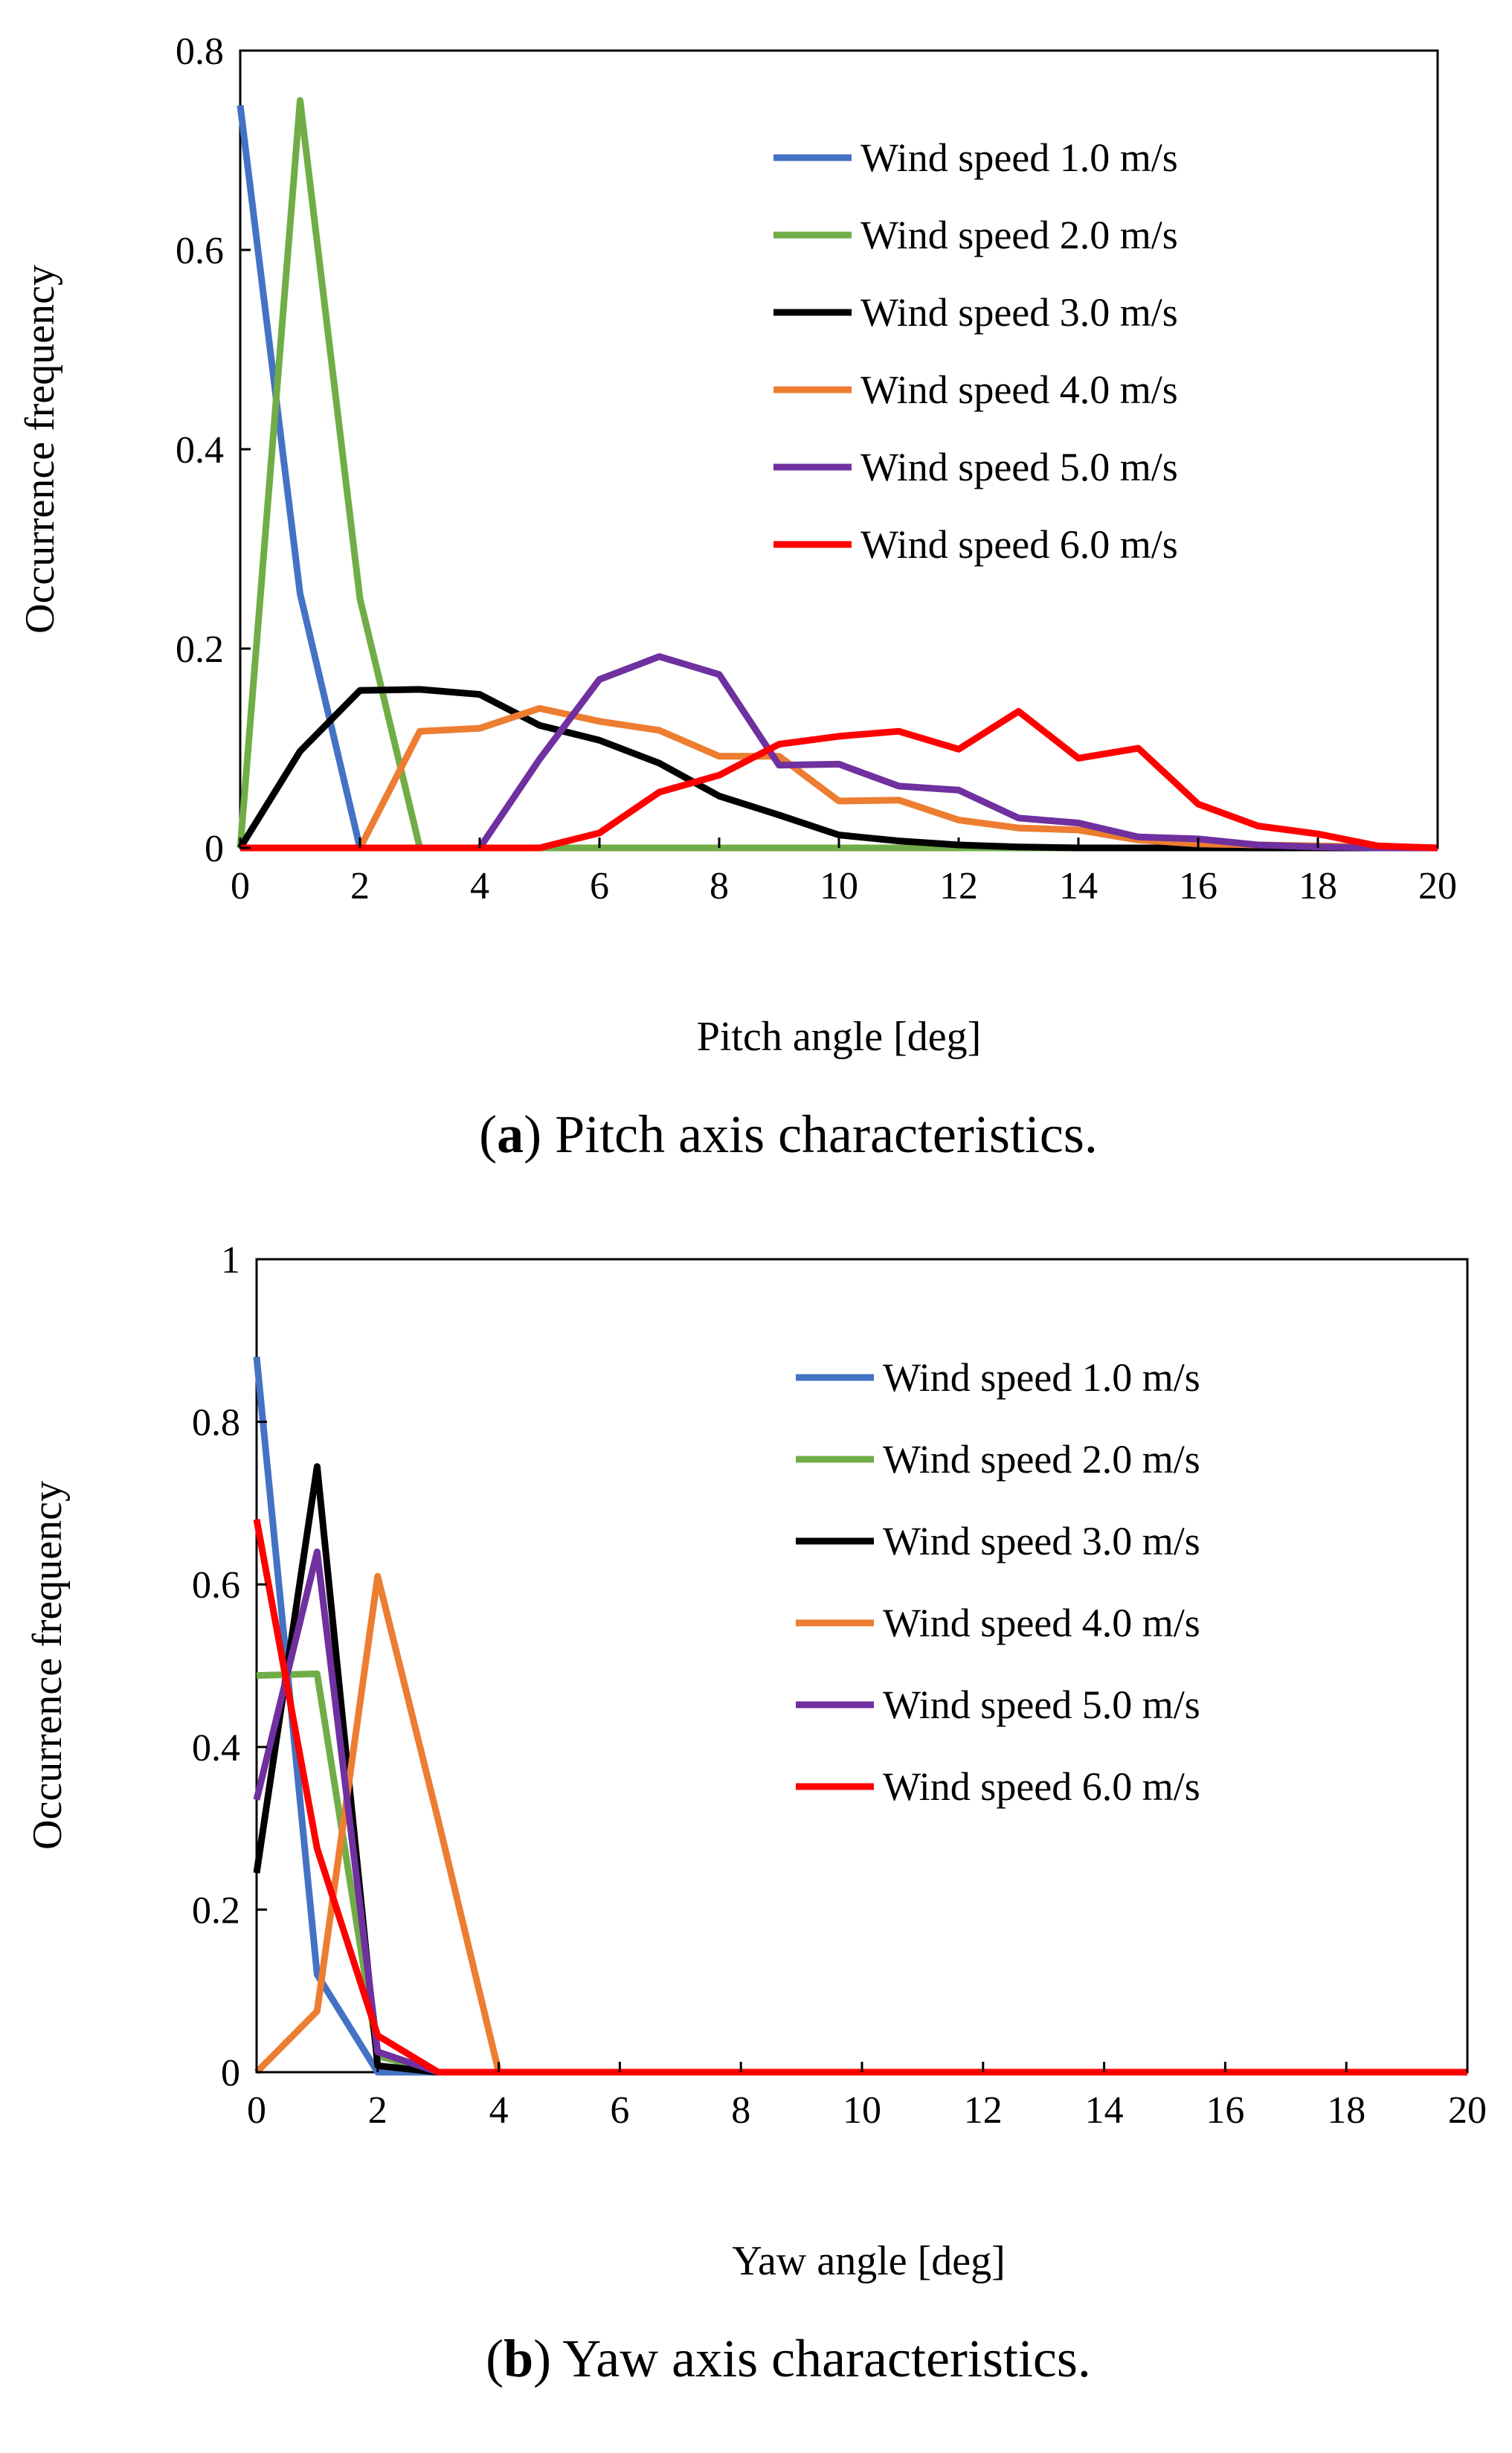 This screenshot has height=2453, width=1512. Describe the element at coordinates (230, 1260) in the screenshot. I see `y-tick-label: 1` at that location.